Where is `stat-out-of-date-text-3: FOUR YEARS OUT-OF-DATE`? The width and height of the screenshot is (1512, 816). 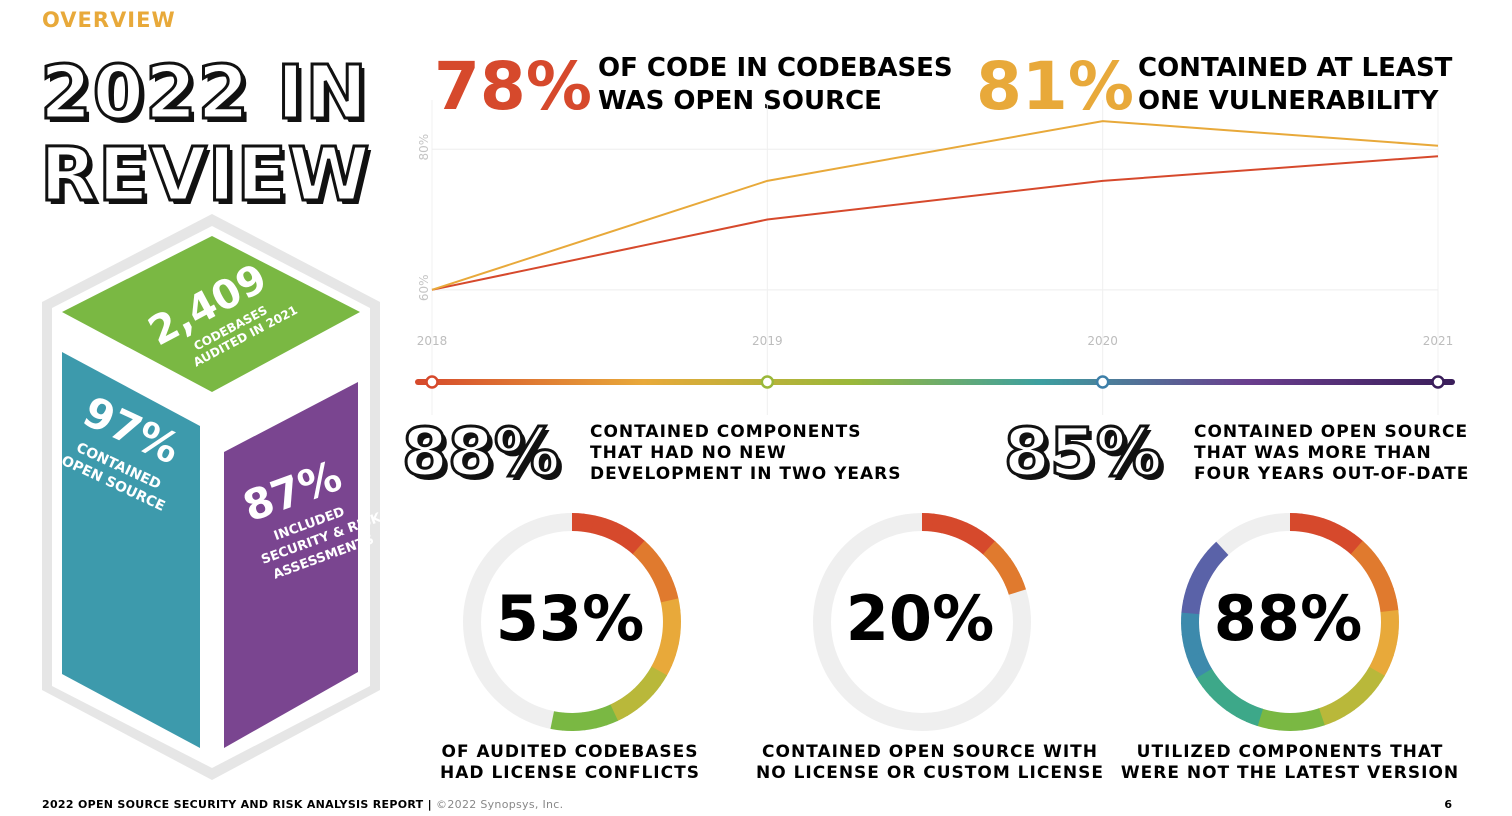
stat-out-of-date-text-3: FOUR YEARS OUT-OF-DATE is located at coordinates (1332, 474).